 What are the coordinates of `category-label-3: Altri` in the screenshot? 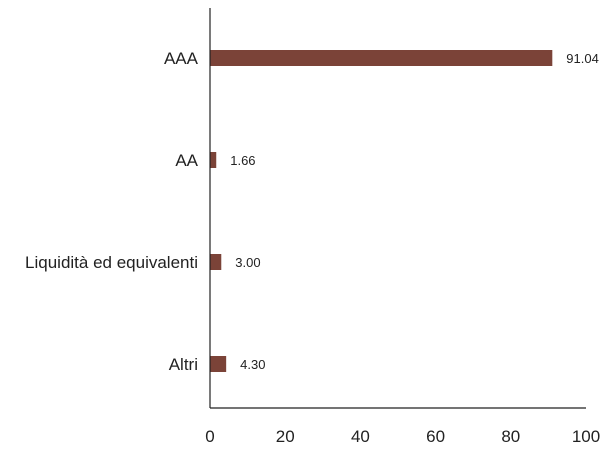 It's located at (183, 364).